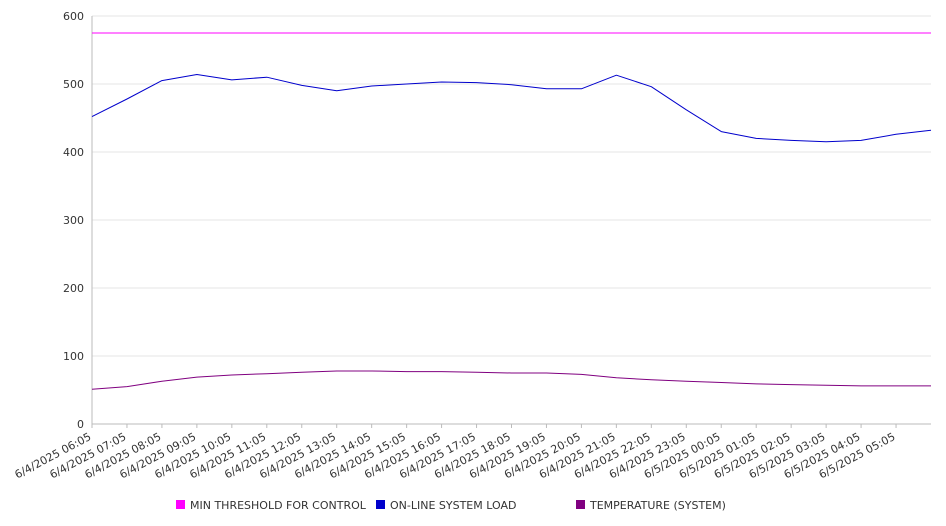 The height and width of the screenshot is (526, 946). What do you see at coordinates (657, 505) in the screenshot?
I see `legend-label: TEMPERATURE (SYSTEM)` at bounding box center [657, 505].